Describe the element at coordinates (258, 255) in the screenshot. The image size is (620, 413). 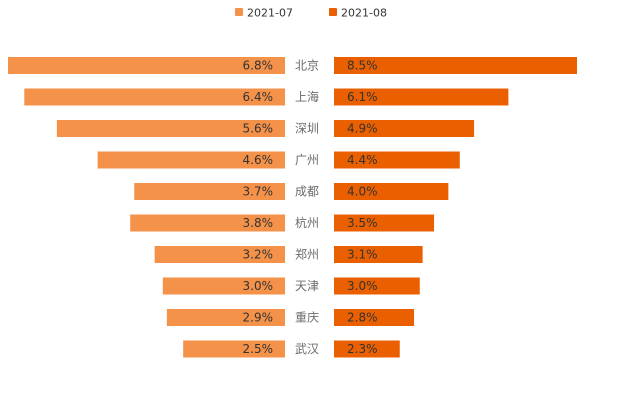
I see `bar-label-2021-07-6: 3.2%` at that location.